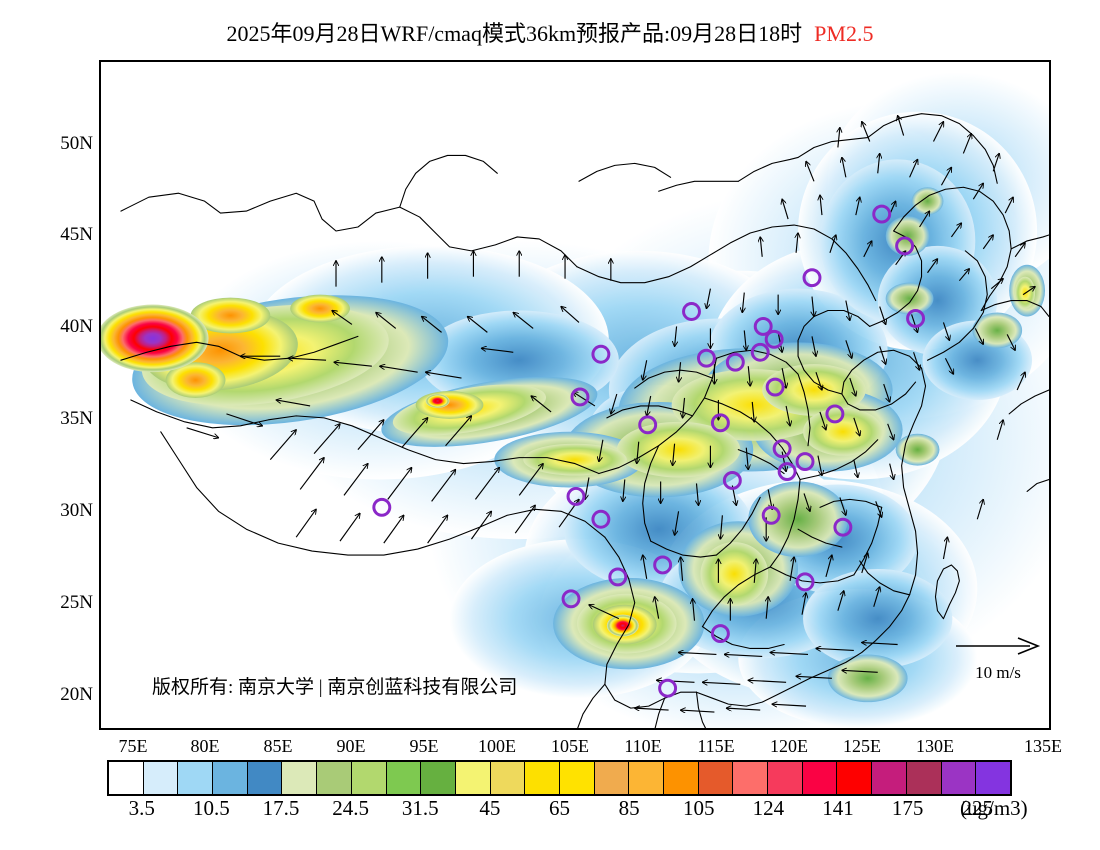 Image resolution: width=1100 pixels, height=850 pixels. Describe the element at coordinates (76, 143) in the screenshot. I see `ytick-50n: 50N` at that location.